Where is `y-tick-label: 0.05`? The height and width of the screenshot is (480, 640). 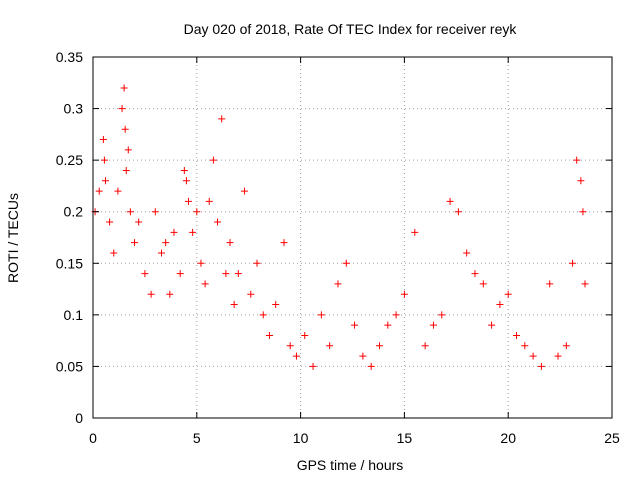
y-tick-label: 0.05 is located at coordinates (69, 366).